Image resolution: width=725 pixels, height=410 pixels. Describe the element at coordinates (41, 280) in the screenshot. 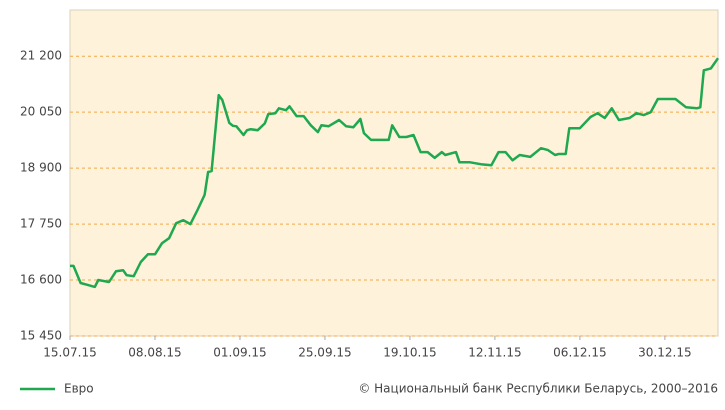

I see `y-tick-label: 16 600` at that location.